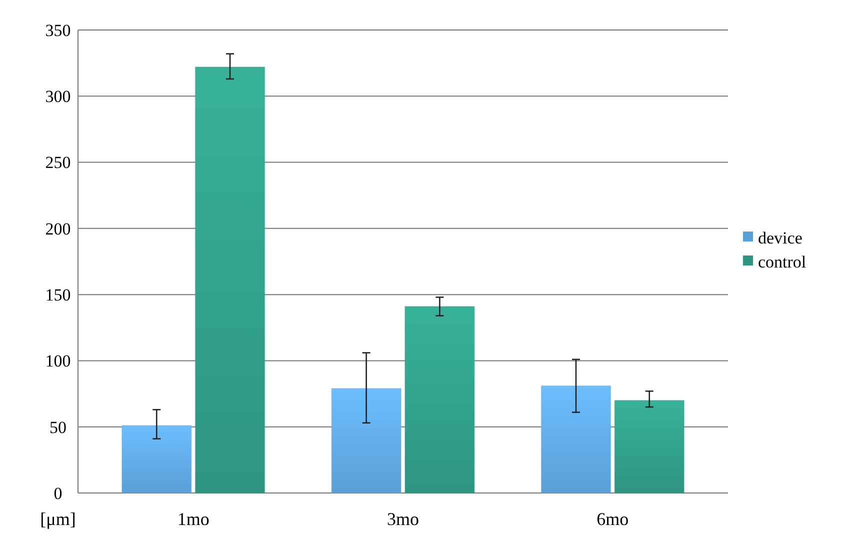 Image resolution: width=868 pixels, height=558 pixels. Describe the element at coordinates (58, 493) in the screenshot. I see `y-tick-label: 0` at that location.